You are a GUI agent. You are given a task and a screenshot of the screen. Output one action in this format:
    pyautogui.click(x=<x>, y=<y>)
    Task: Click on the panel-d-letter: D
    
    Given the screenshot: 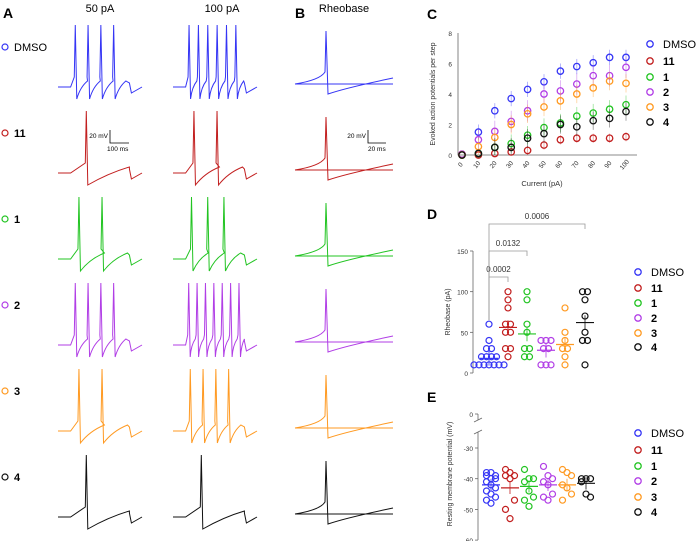 What is the action you would take?
    pyautogui.click(x=432, y=214)
    